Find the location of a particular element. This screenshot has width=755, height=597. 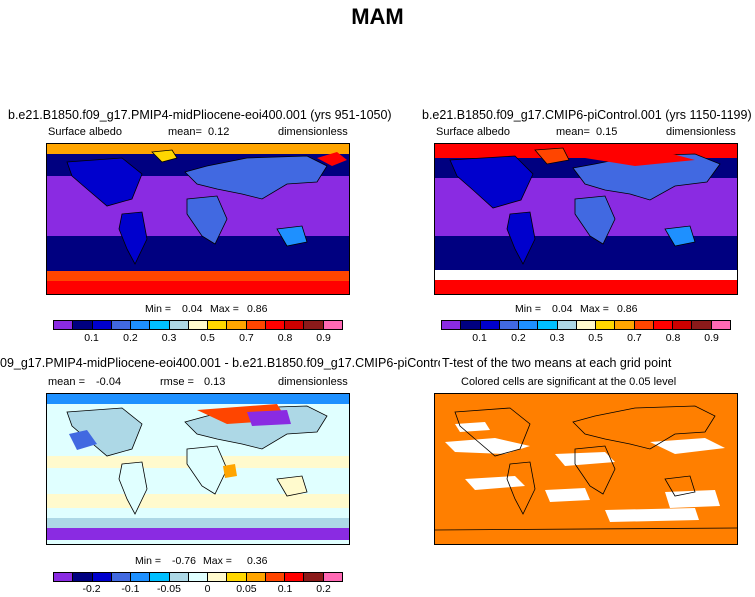

panel1-tick: 0.3 is located at coordinates (169, 338).